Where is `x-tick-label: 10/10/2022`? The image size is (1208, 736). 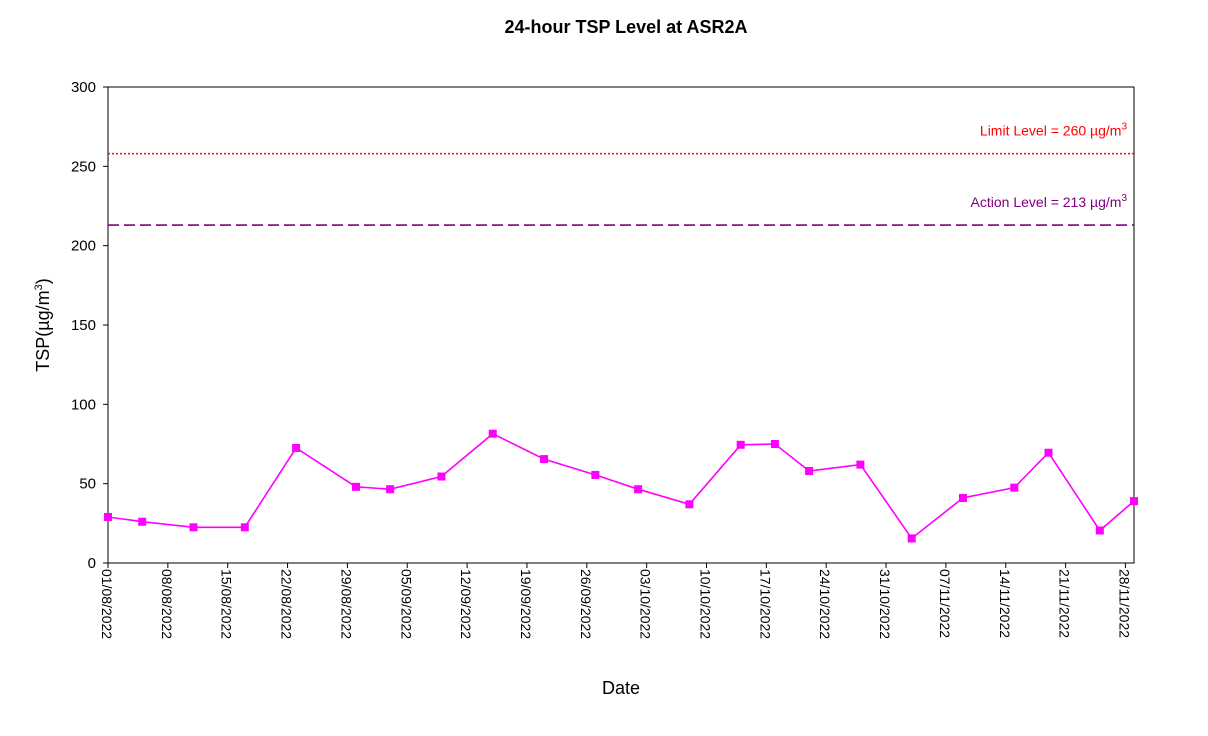
x-tick-label: 10/10/2022 is located at coordinates (706, 604).